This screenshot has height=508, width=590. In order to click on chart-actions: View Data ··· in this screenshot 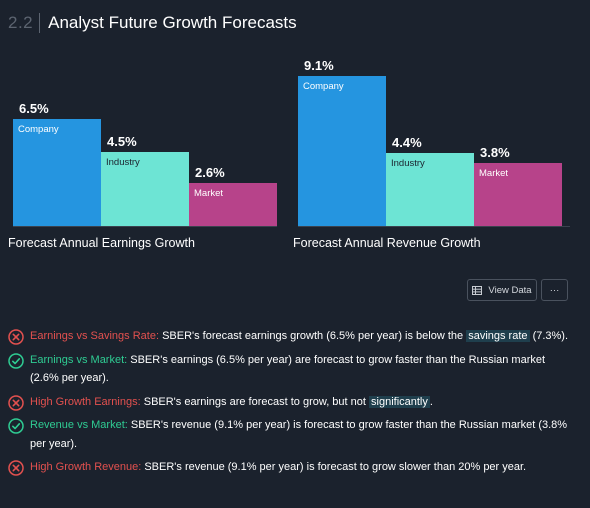, I will do `click(295, 291)`.